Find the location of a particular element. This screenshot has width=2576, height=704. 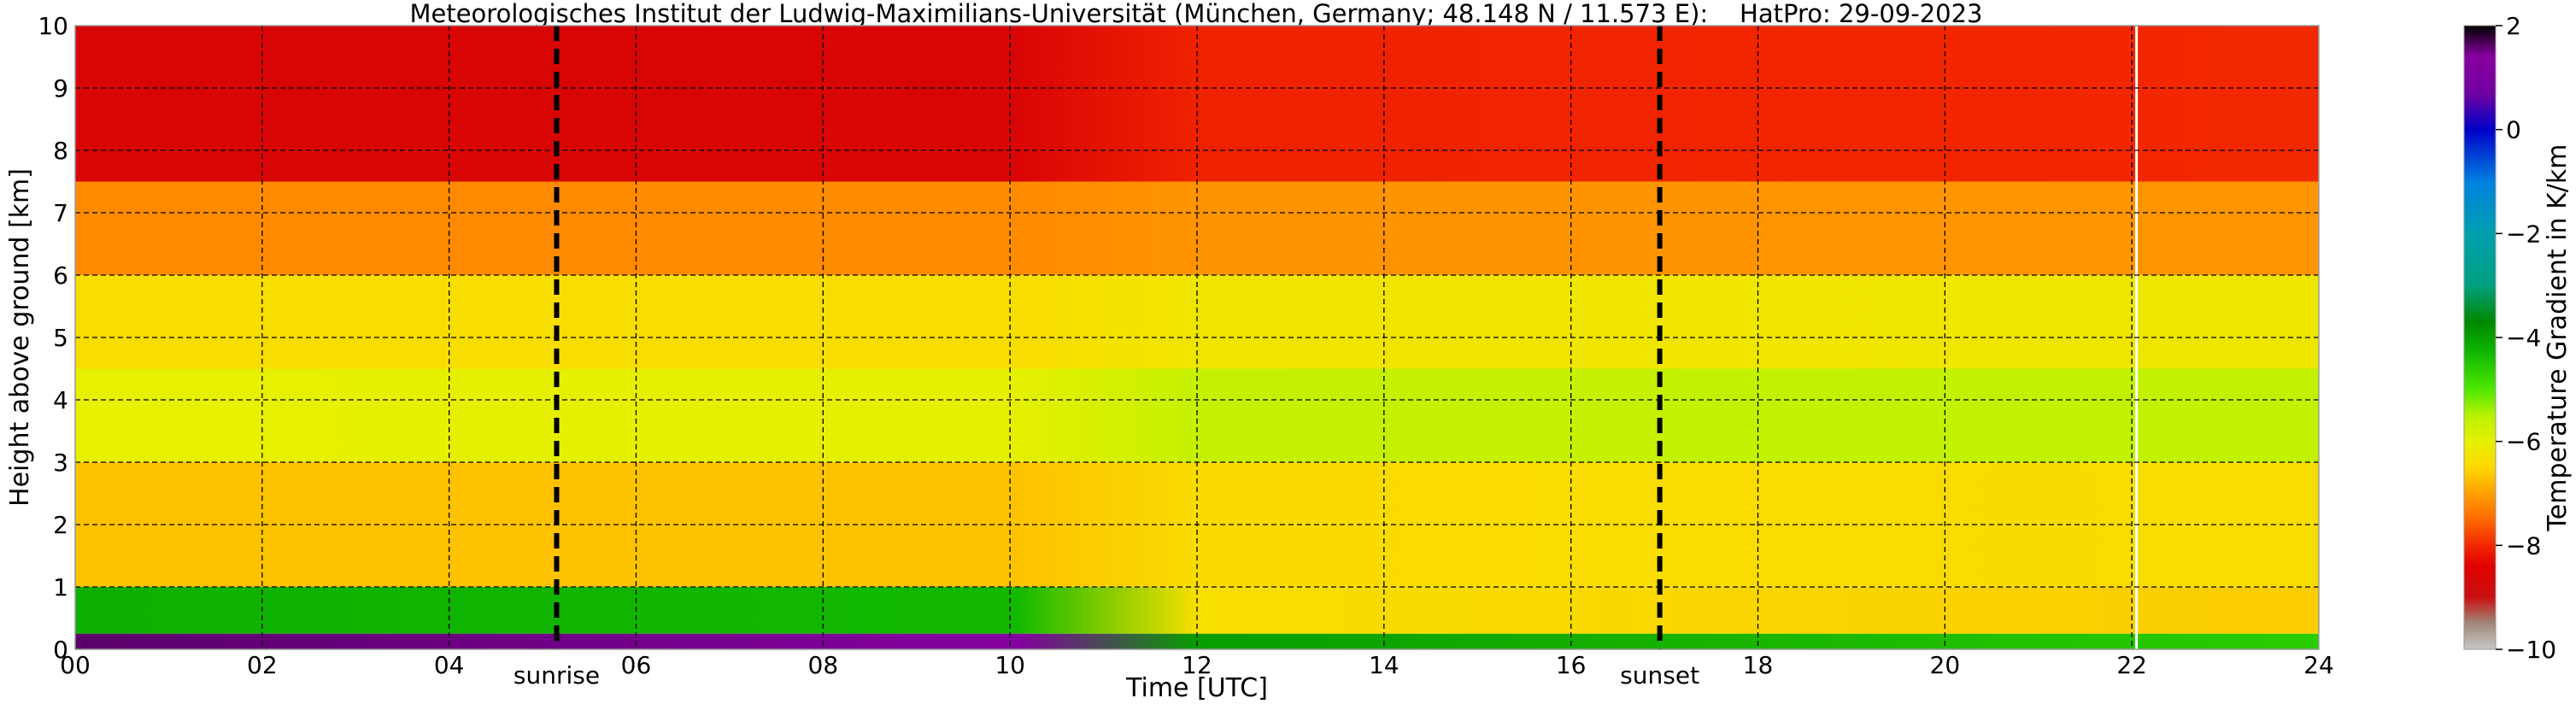

x-tick-label: 04 is located at coordinates (449, 665).